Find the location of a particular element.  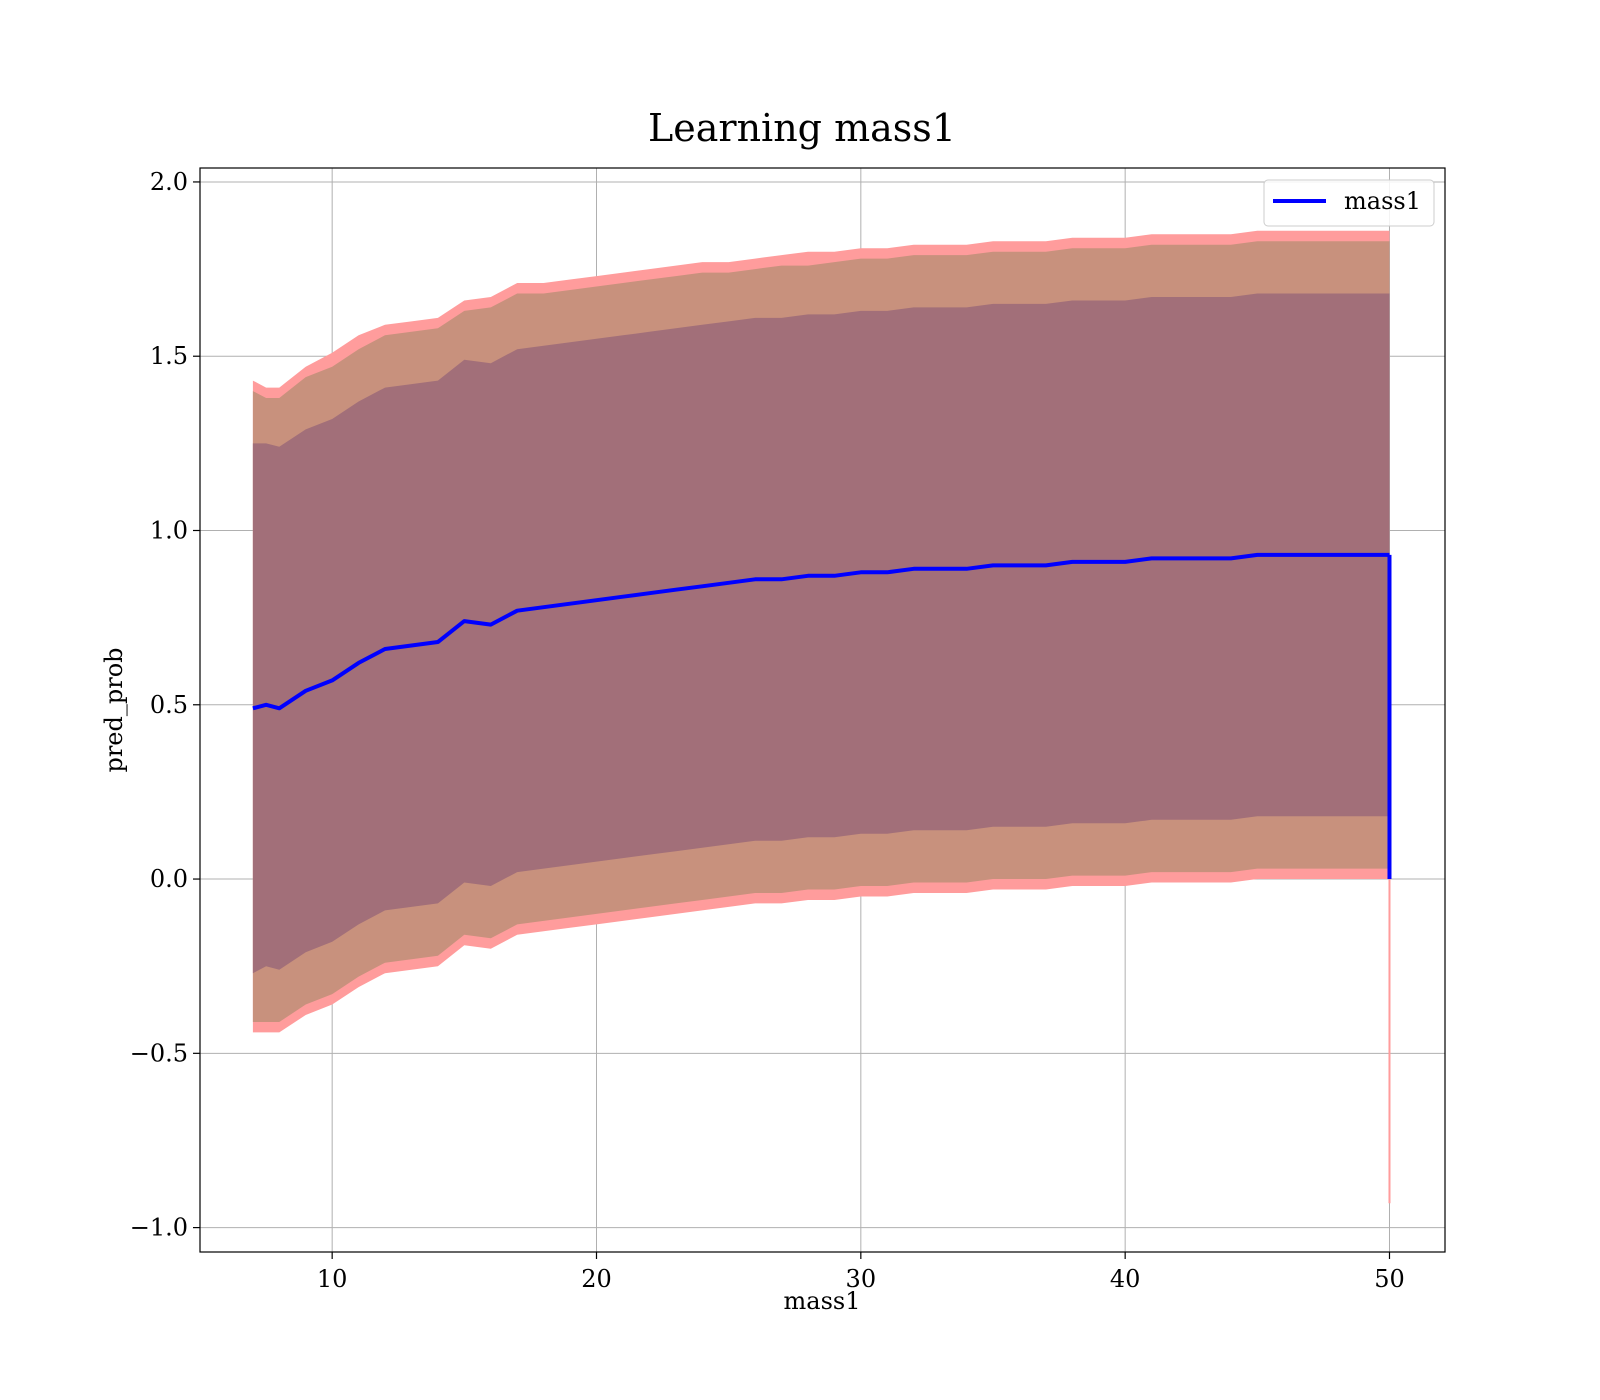

x-axis-label: mass1 is located at coordinates (822, 1301).